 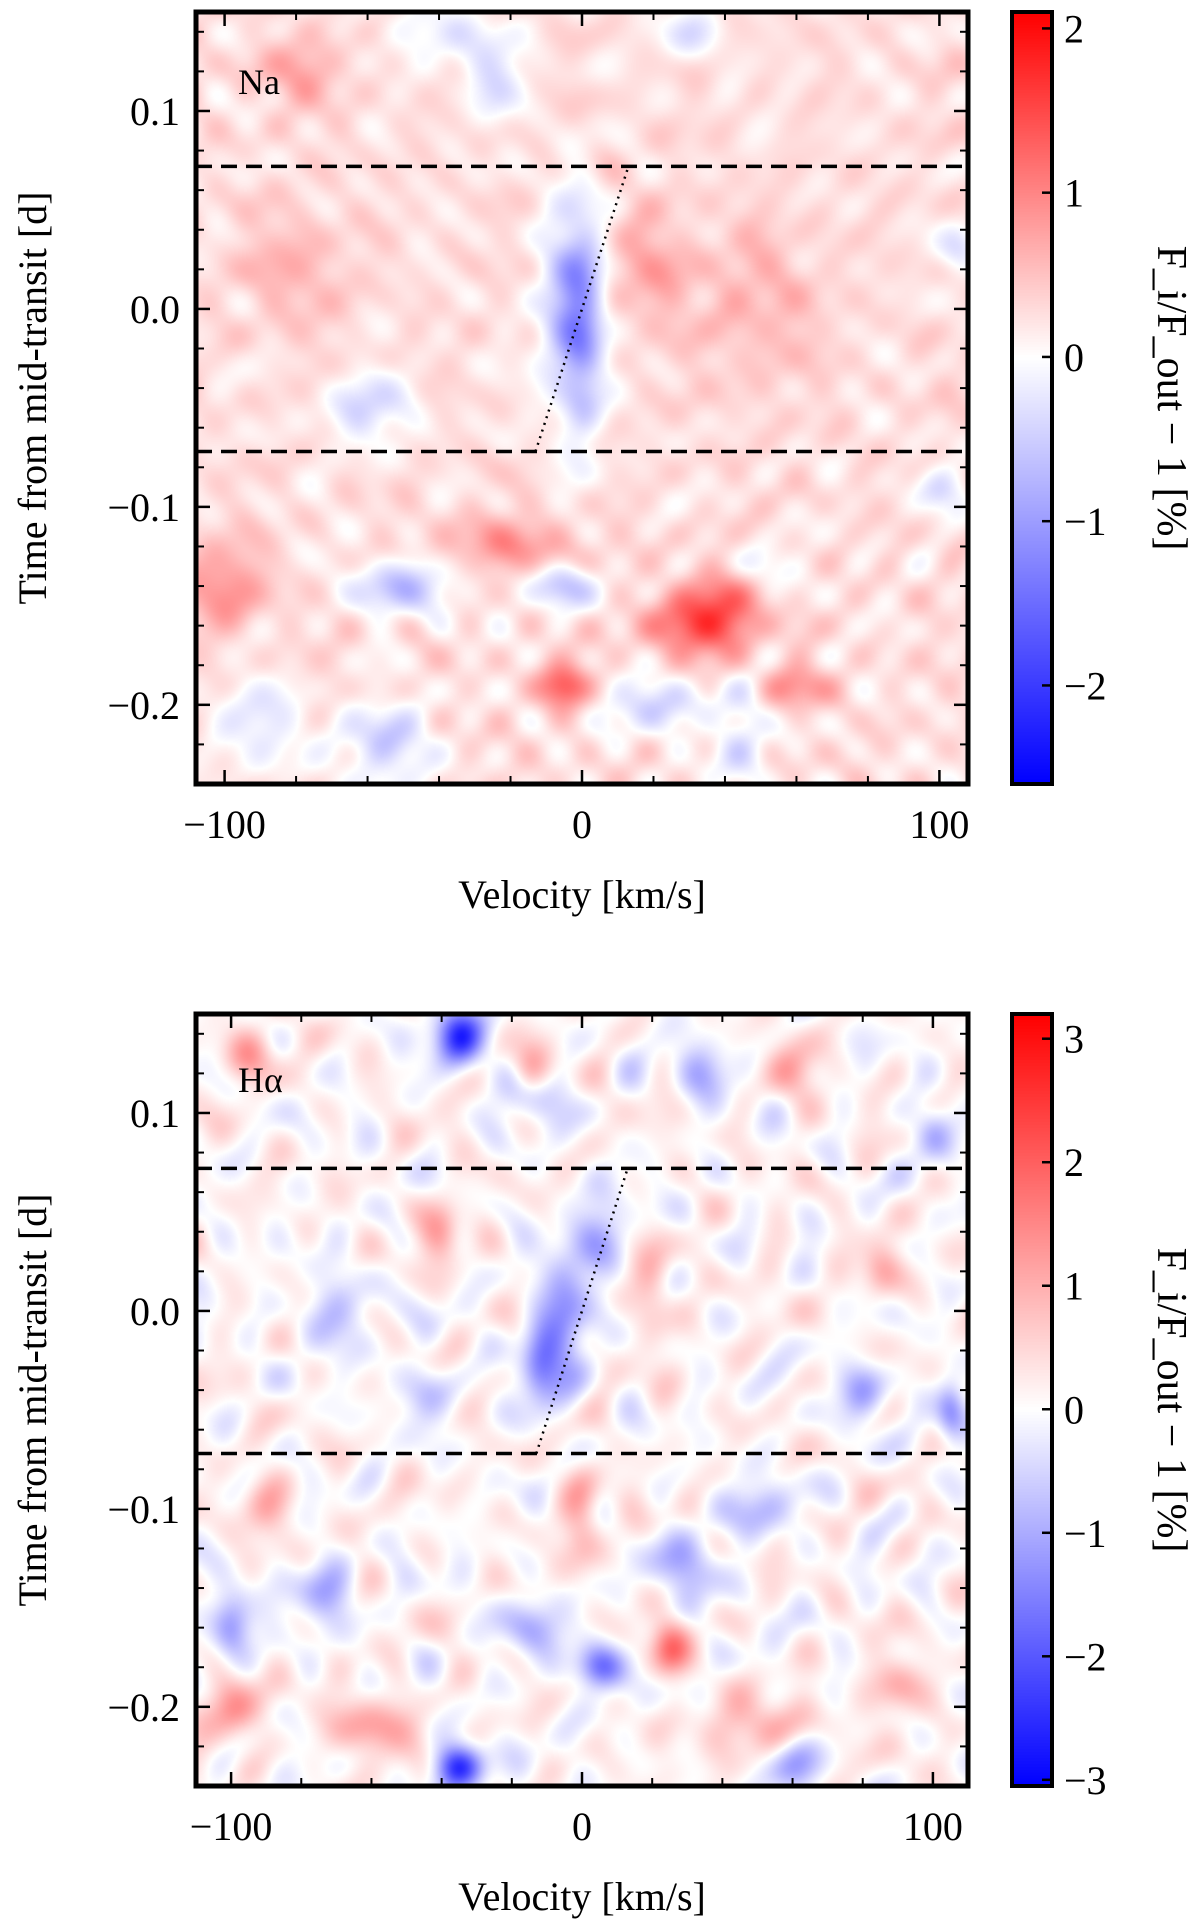 I want to click on planet-track-halpha, so click(x=582, y=1311).